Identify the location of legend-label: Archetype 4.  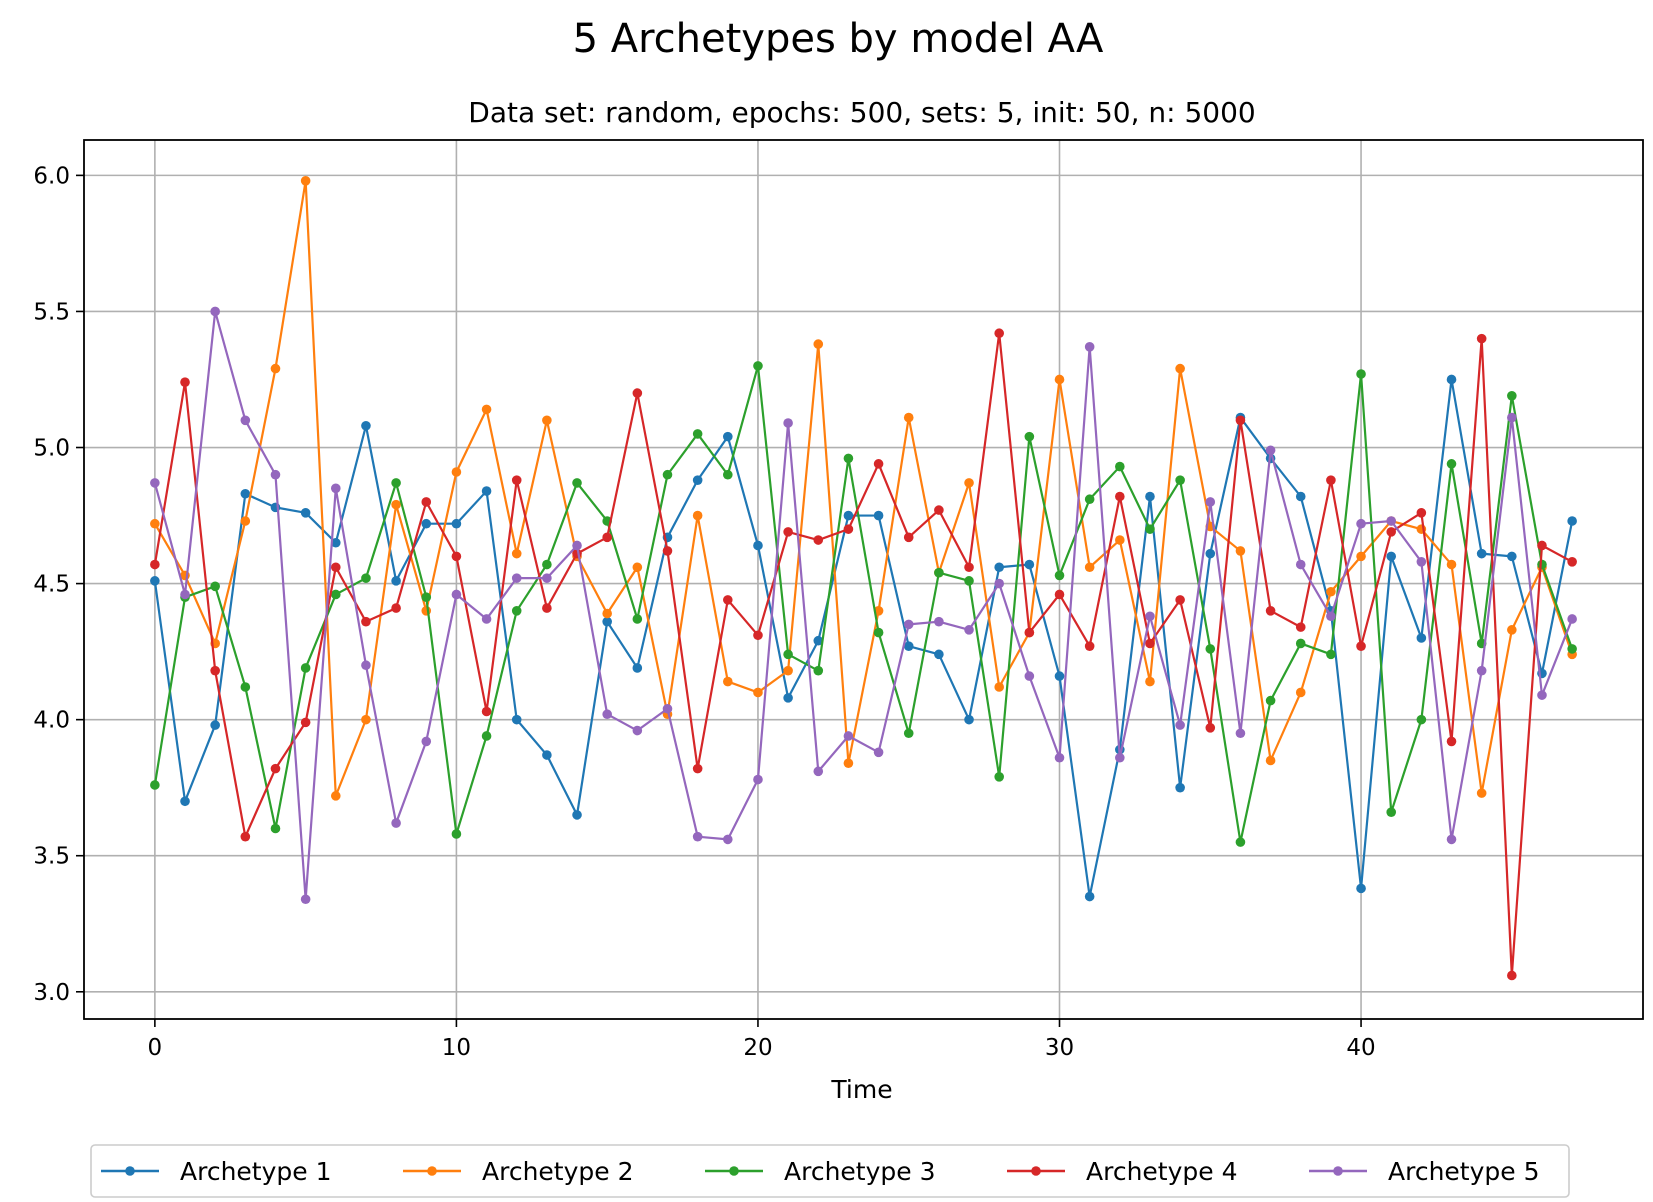
(1162, 1171).